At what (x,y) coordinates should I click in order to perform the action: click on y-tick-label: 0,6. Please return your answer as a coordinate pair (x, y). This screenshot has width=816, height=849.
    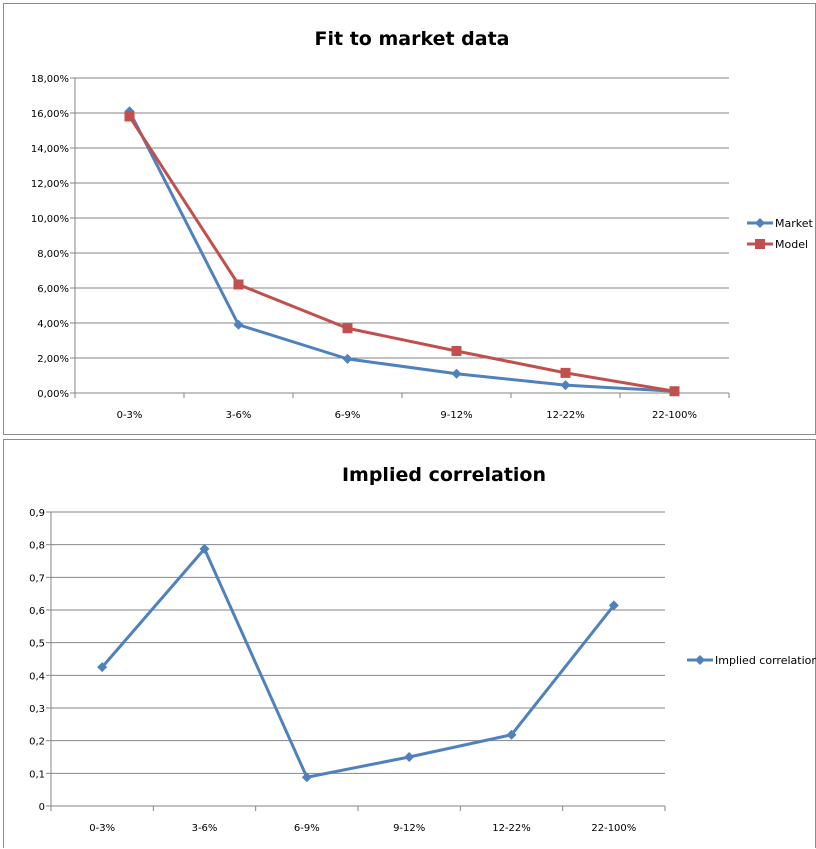
    Looking at the image, I should click on (37, 611).